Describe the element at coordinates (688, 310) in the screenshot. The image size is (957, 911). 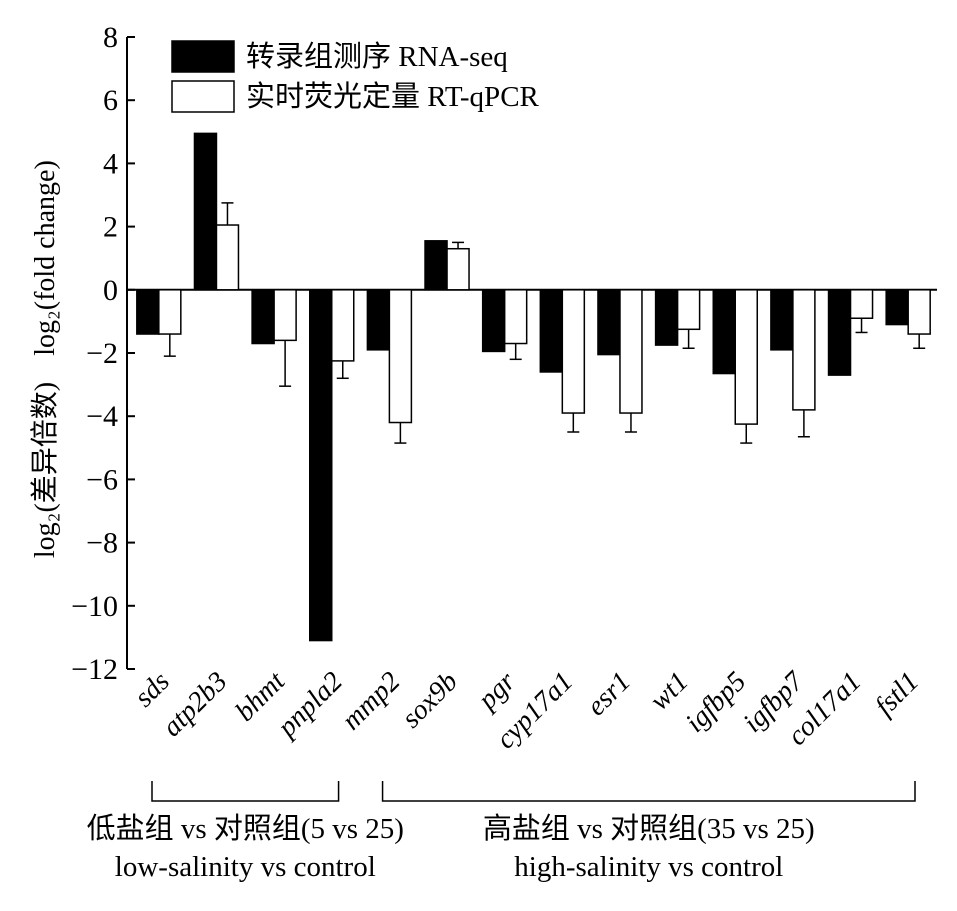
I see `bar-rt-qpcr-wt1` at that location.